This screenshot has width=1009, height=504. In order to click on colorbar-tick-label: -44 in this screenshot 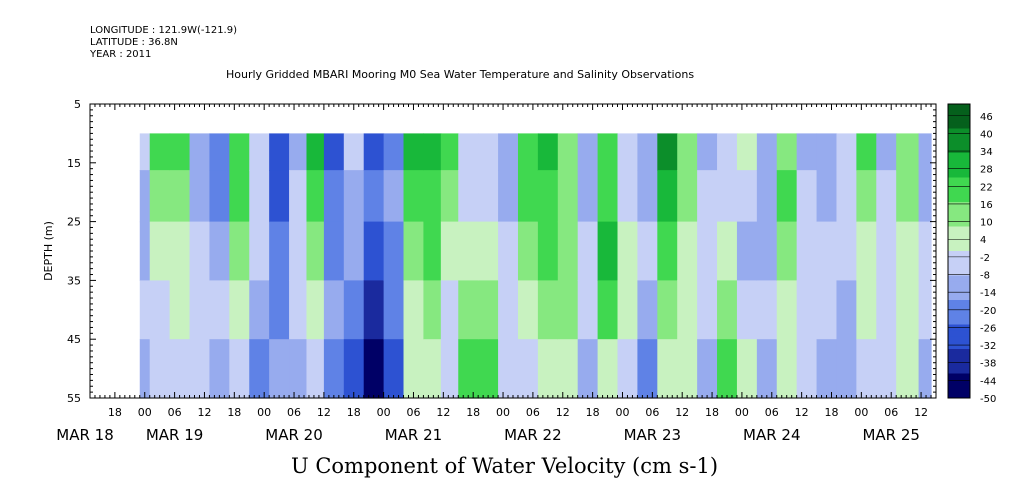, I will do `click(988, 381)`.